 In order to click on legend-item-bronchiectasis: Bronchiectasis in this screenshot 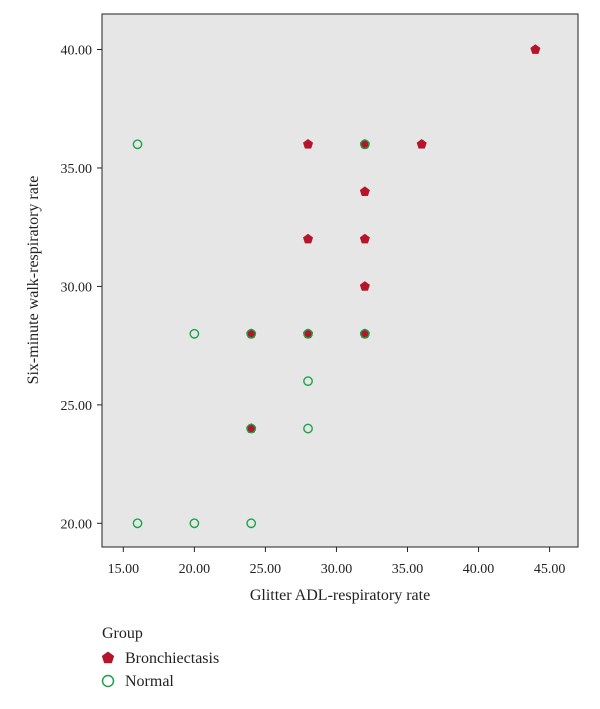, I will do `click(160, 658)`.